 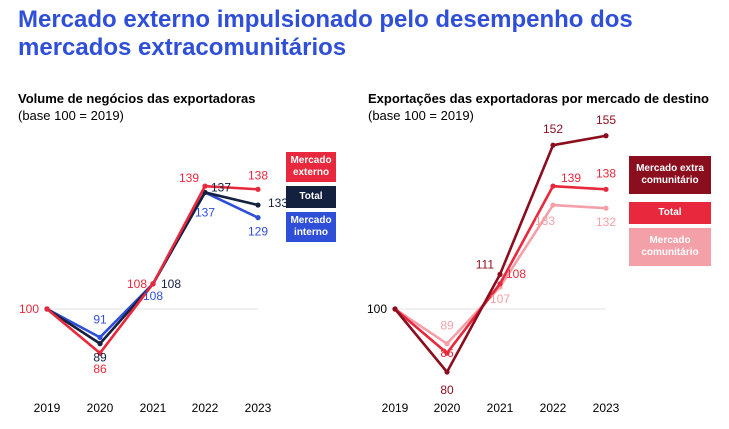 What do you see at coordinates (516, 274) in the screenshot?
I see `chart2-value-label-1-2: 108` at bounding box center [516, 274].